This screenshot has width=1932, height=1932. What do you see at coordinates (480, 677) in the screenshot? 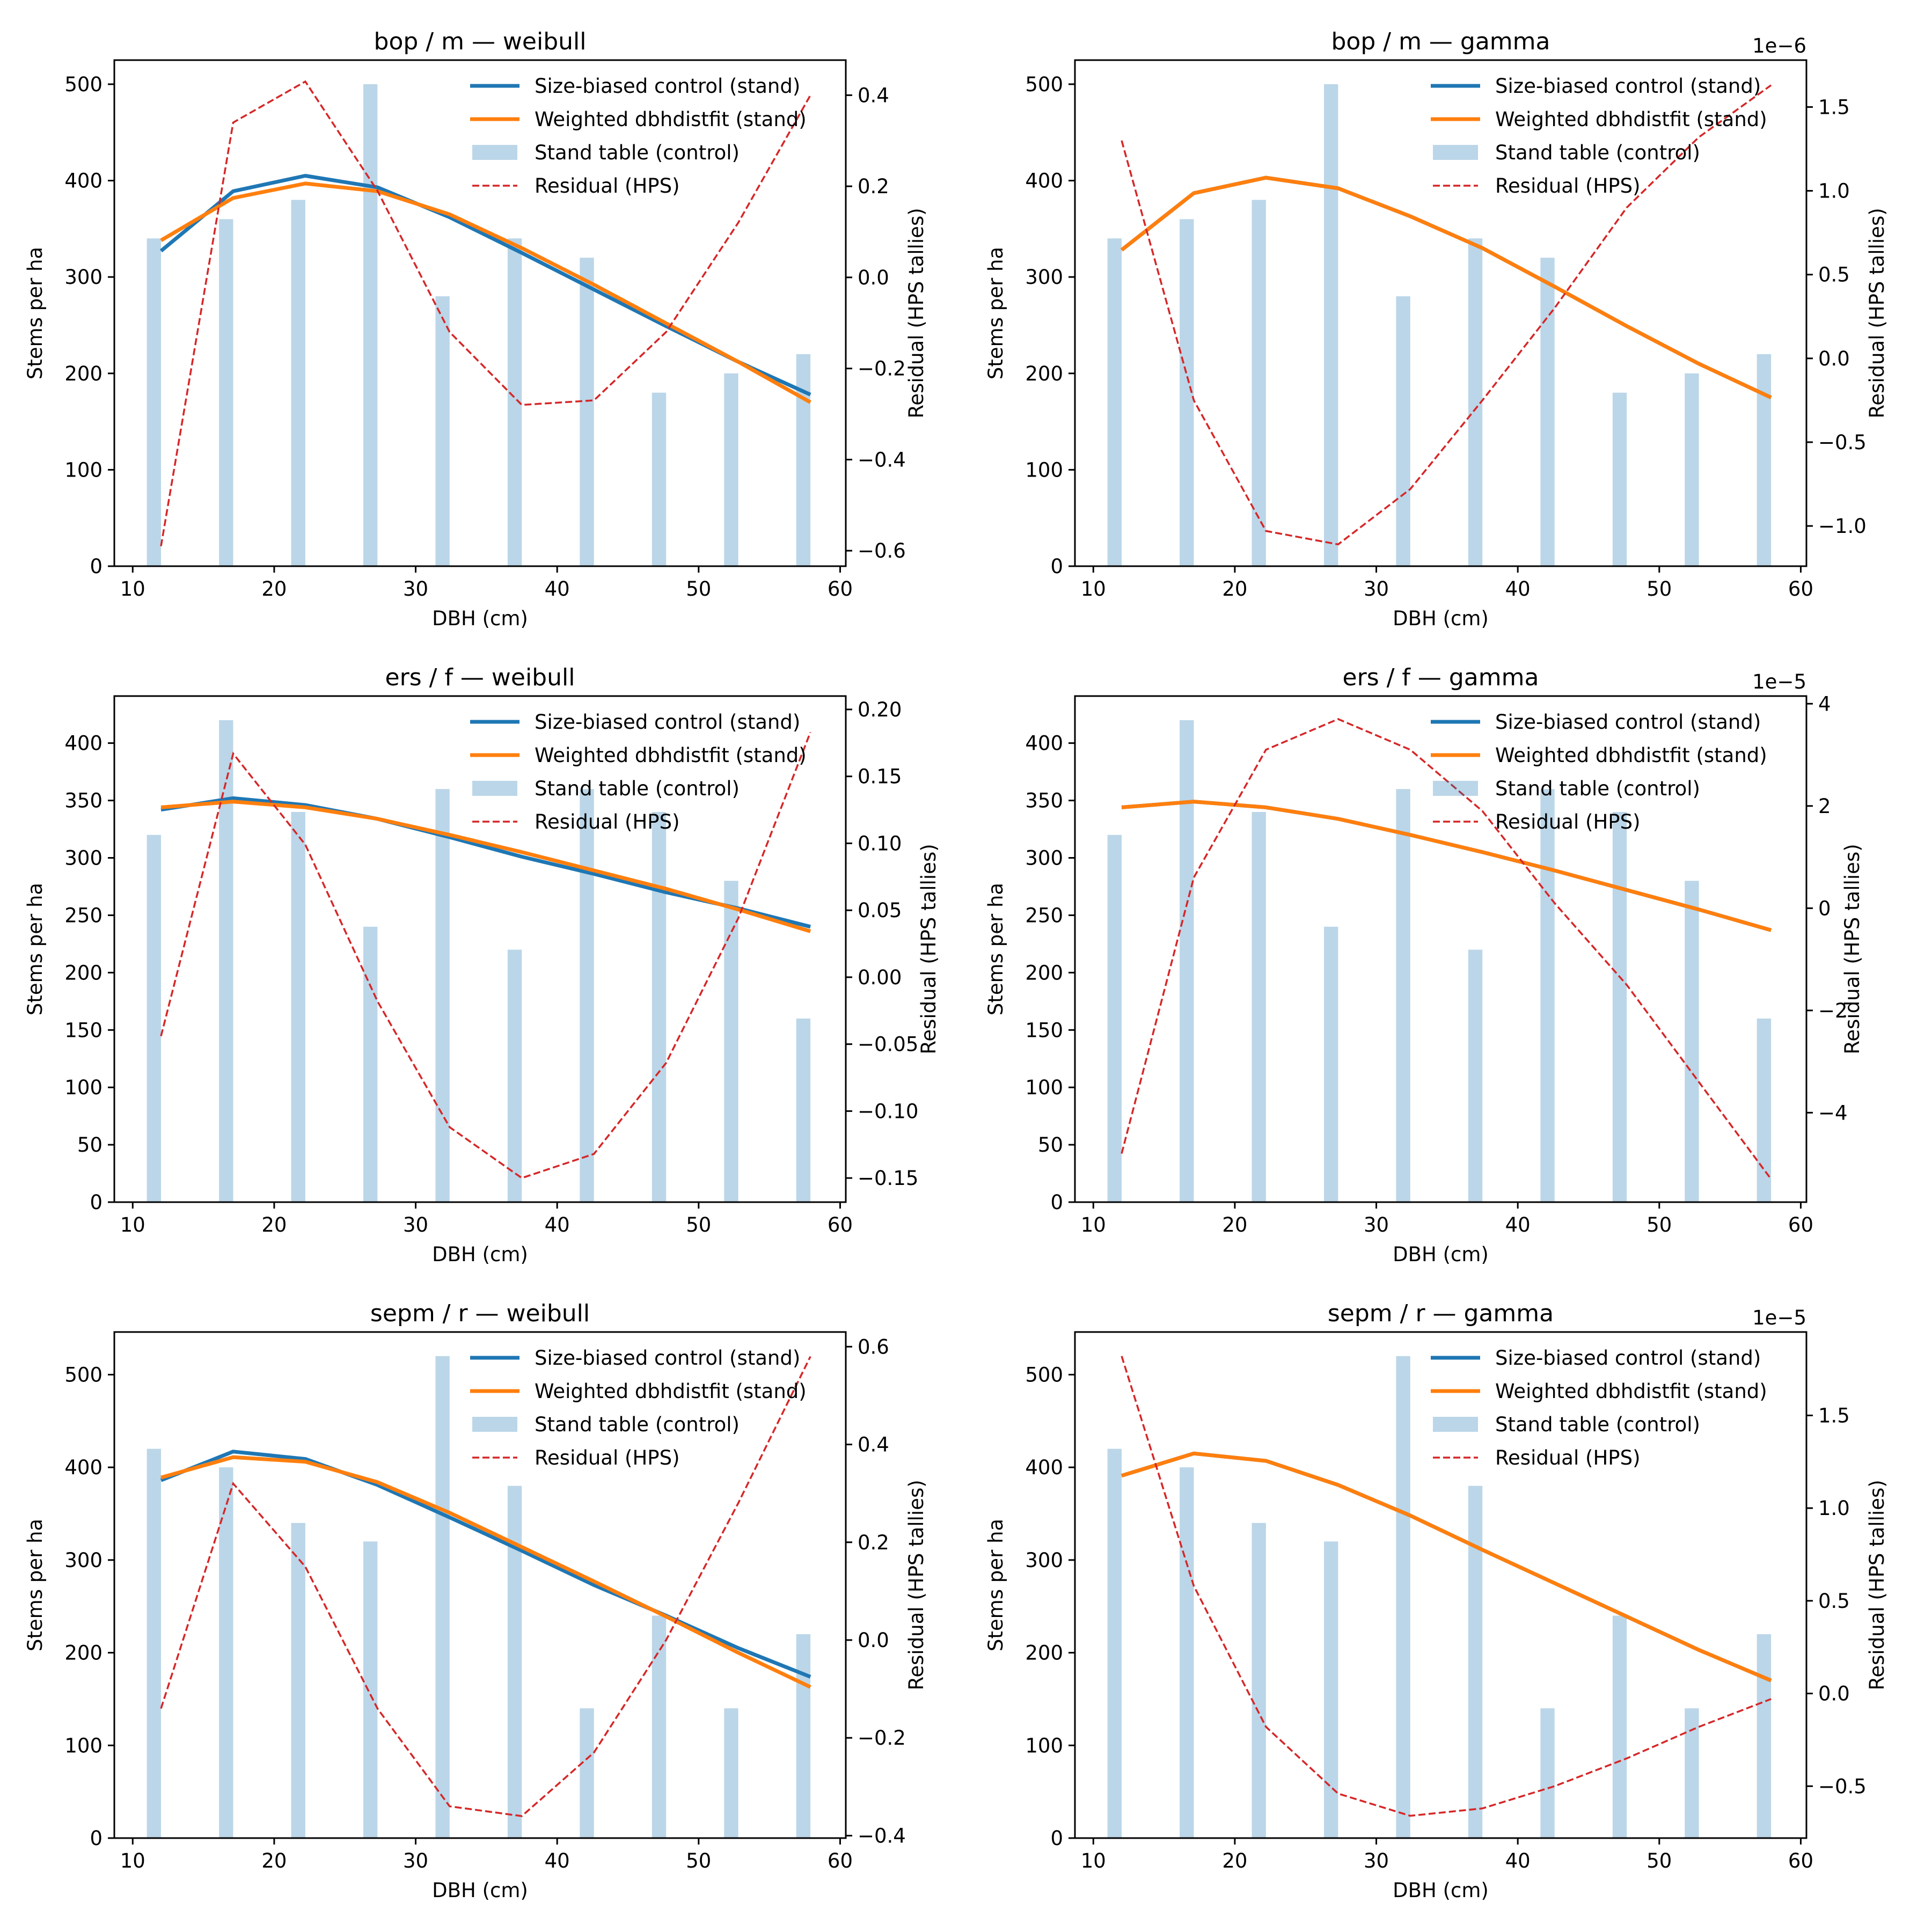
I see `subplot-title: ers / f — weibull` at bounding box center [480, 677].